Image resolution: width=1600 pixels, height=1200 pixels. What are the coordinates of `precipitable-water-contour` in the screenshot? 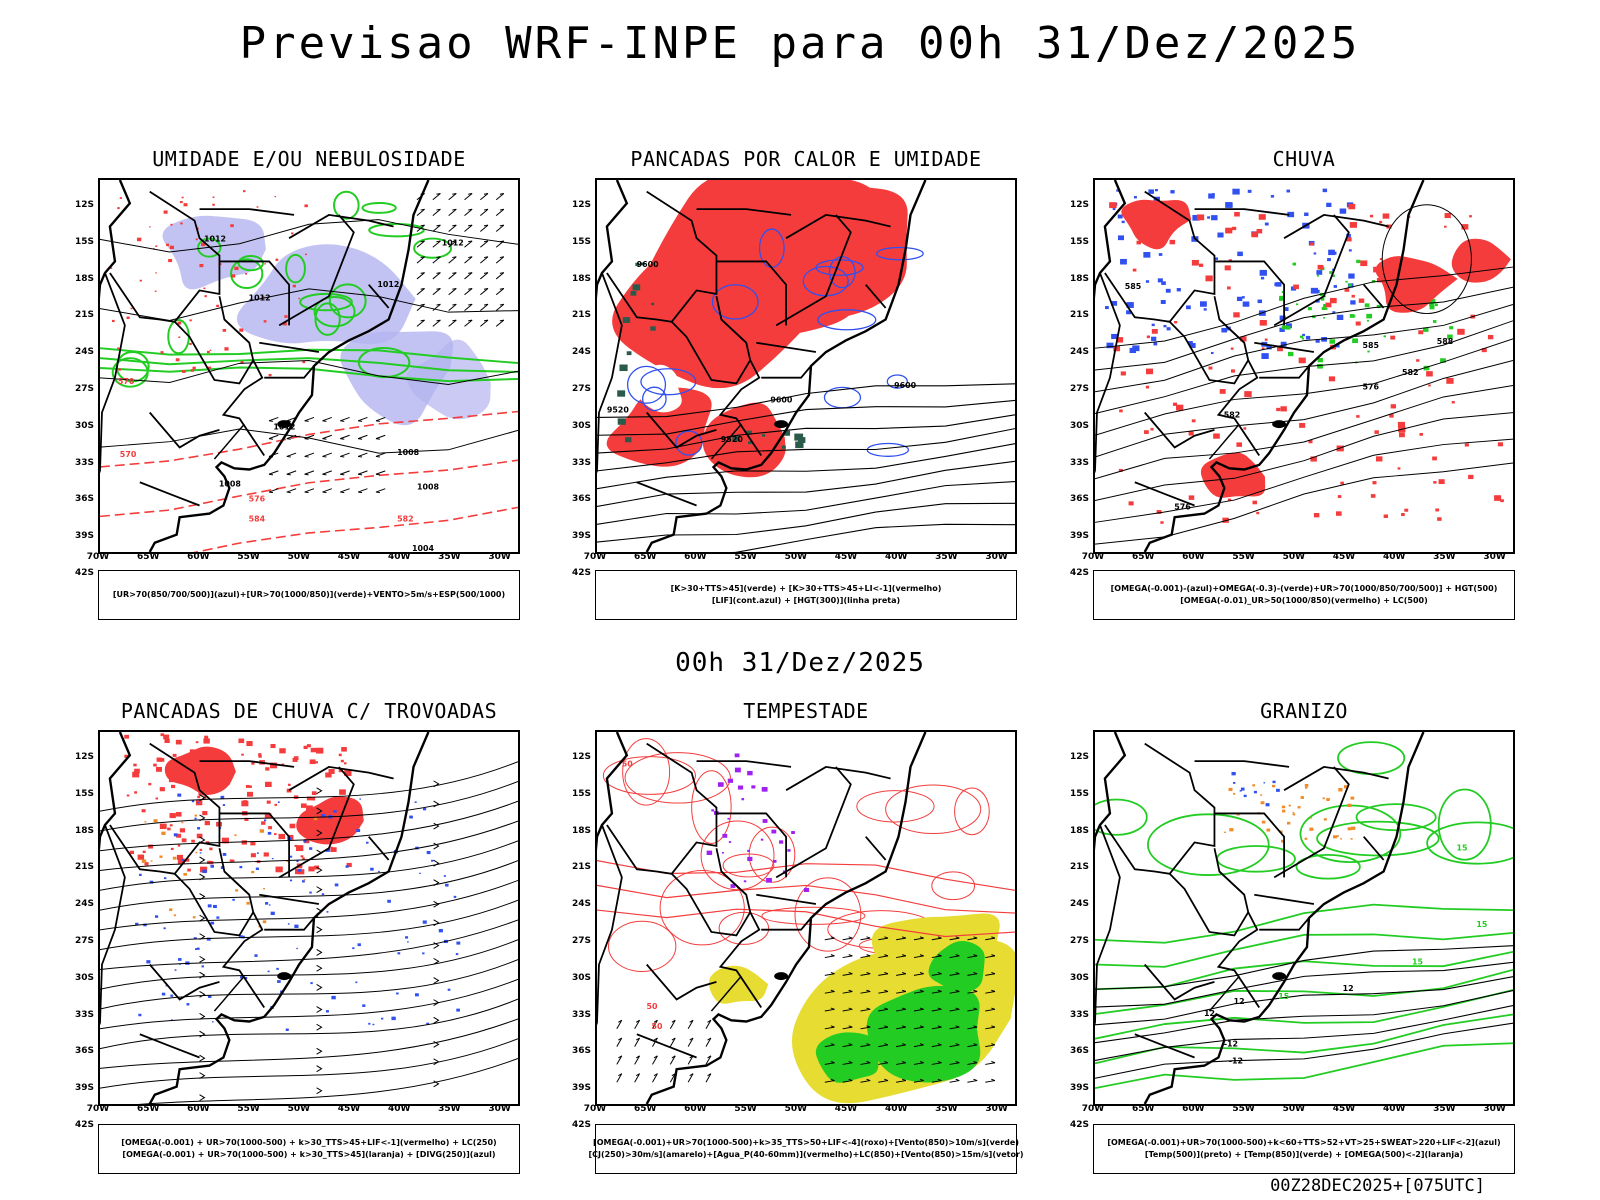 It's located at (806, 923).